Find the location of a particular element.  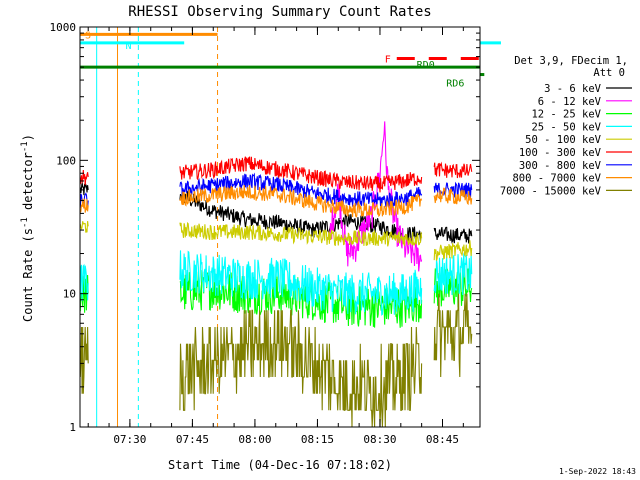

legend-header-0: Det 3,9, FDecim 1, is located at coordinates (571, 61).